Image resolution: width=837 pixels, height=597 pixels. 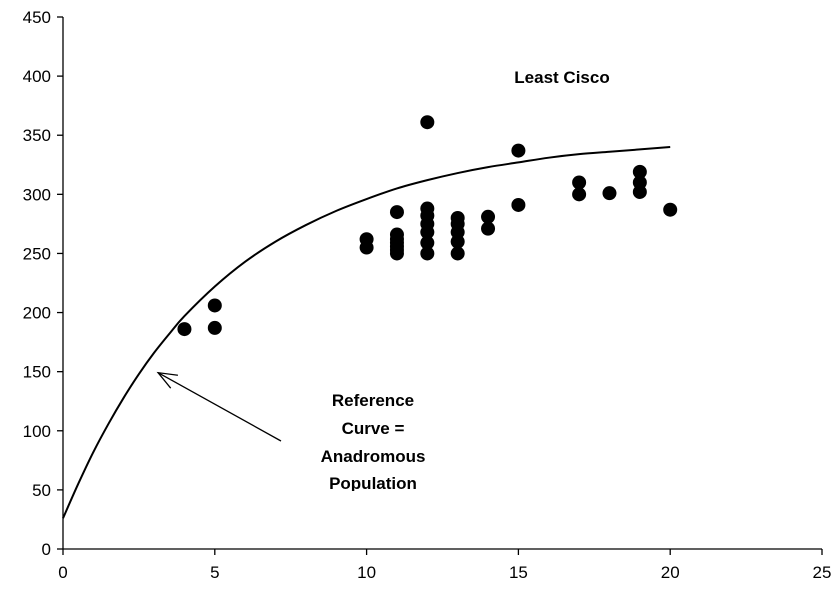 I want to click on reference-curve-label: Reference Curve = Anadromous Population, so click(x=373, y=442).